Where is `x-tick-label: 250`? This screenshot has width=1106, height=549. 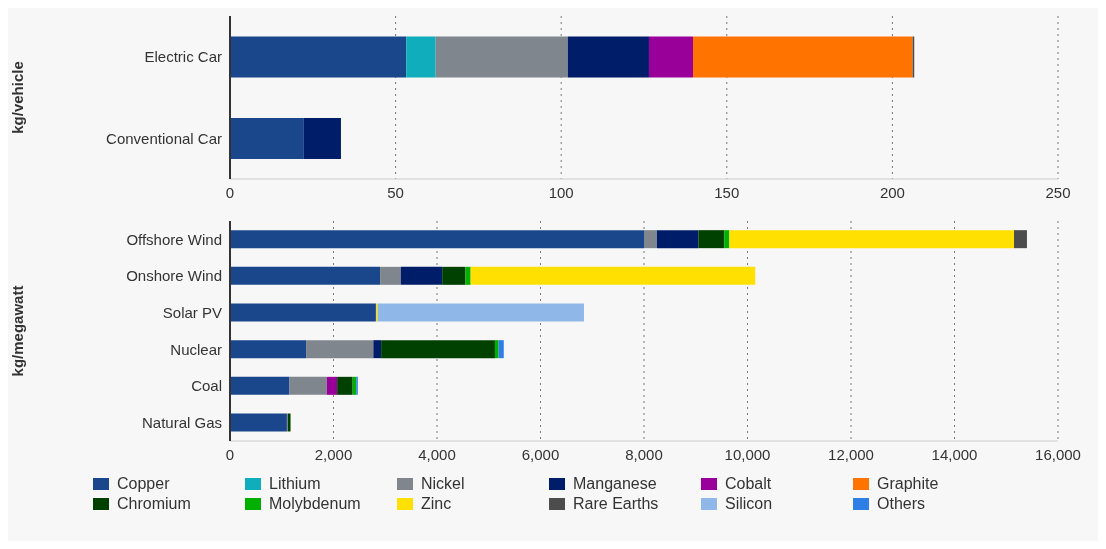 x-tick-label: 250 is located at coordinates (1058, 192).